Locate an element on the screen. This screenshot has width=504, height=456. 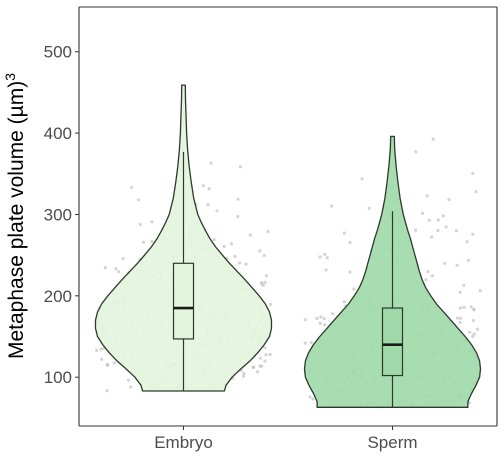
box-sperm is located at coordinates (392, 342).